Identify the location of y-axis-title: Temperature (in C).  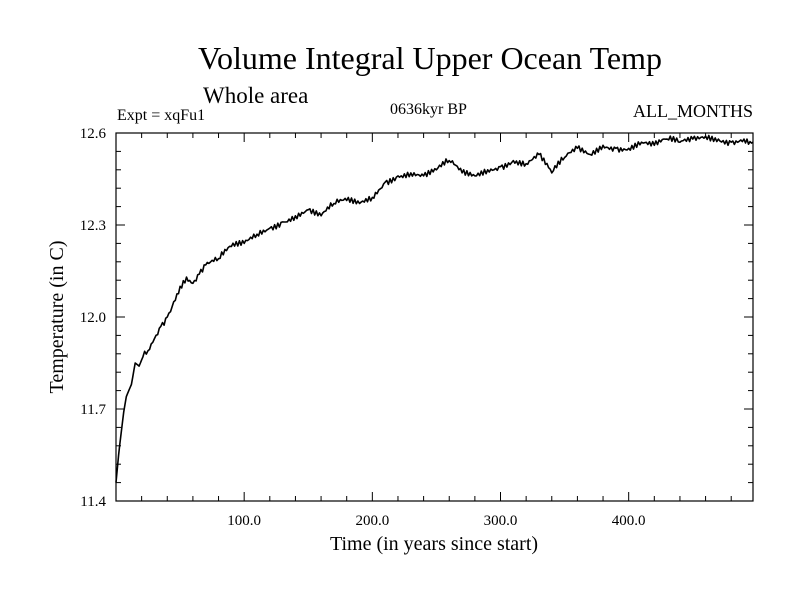
(57, 317).